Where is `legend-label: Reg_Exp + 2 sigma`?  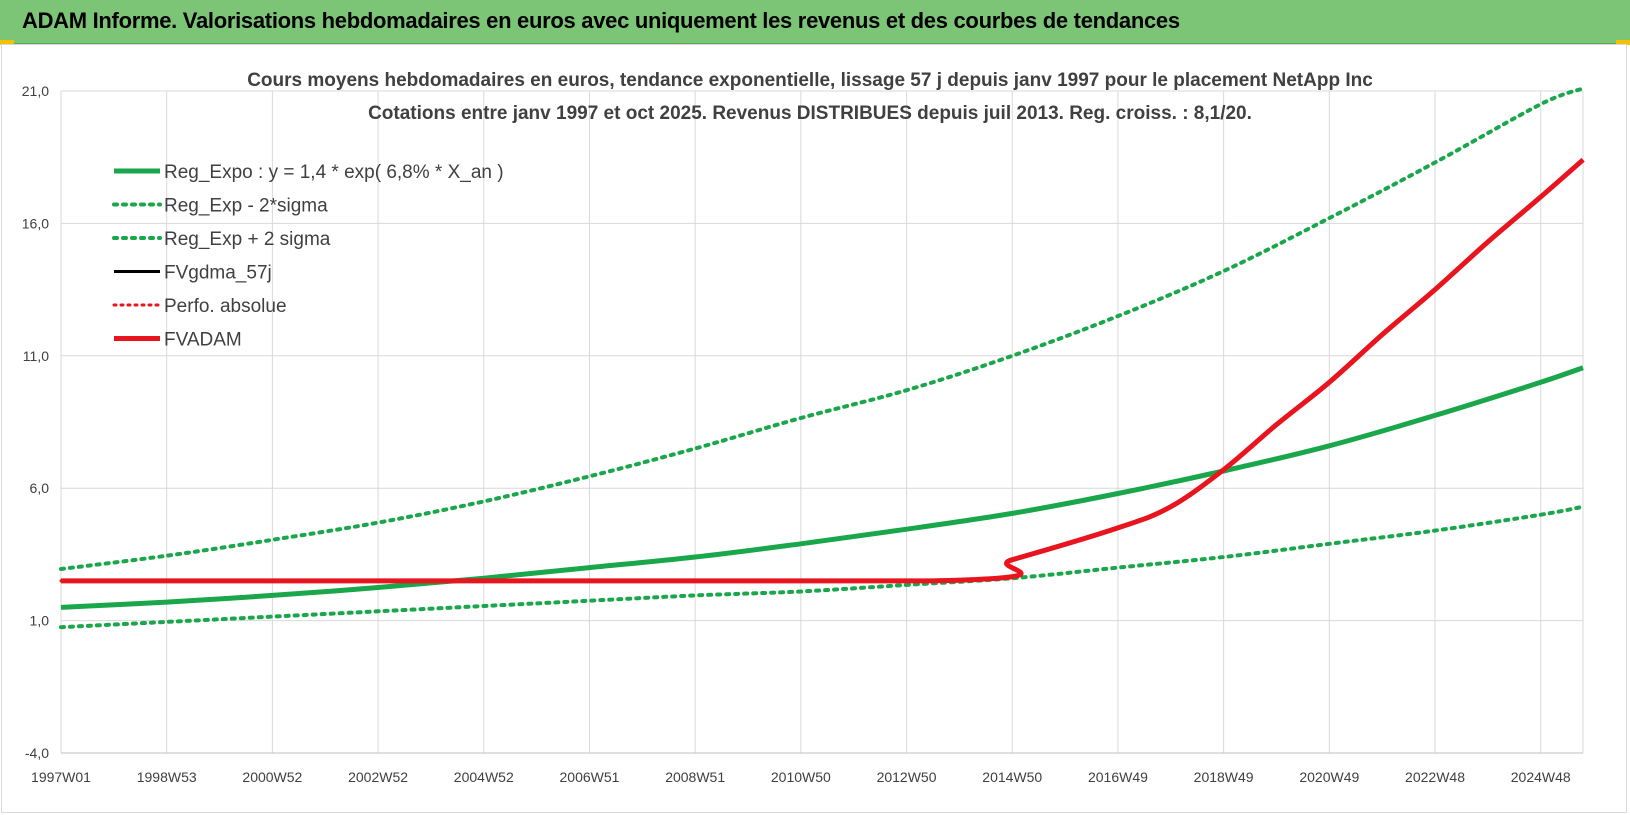
legend-label: Reg_Exp + 2 sigma is located at coordinates (247, 239).